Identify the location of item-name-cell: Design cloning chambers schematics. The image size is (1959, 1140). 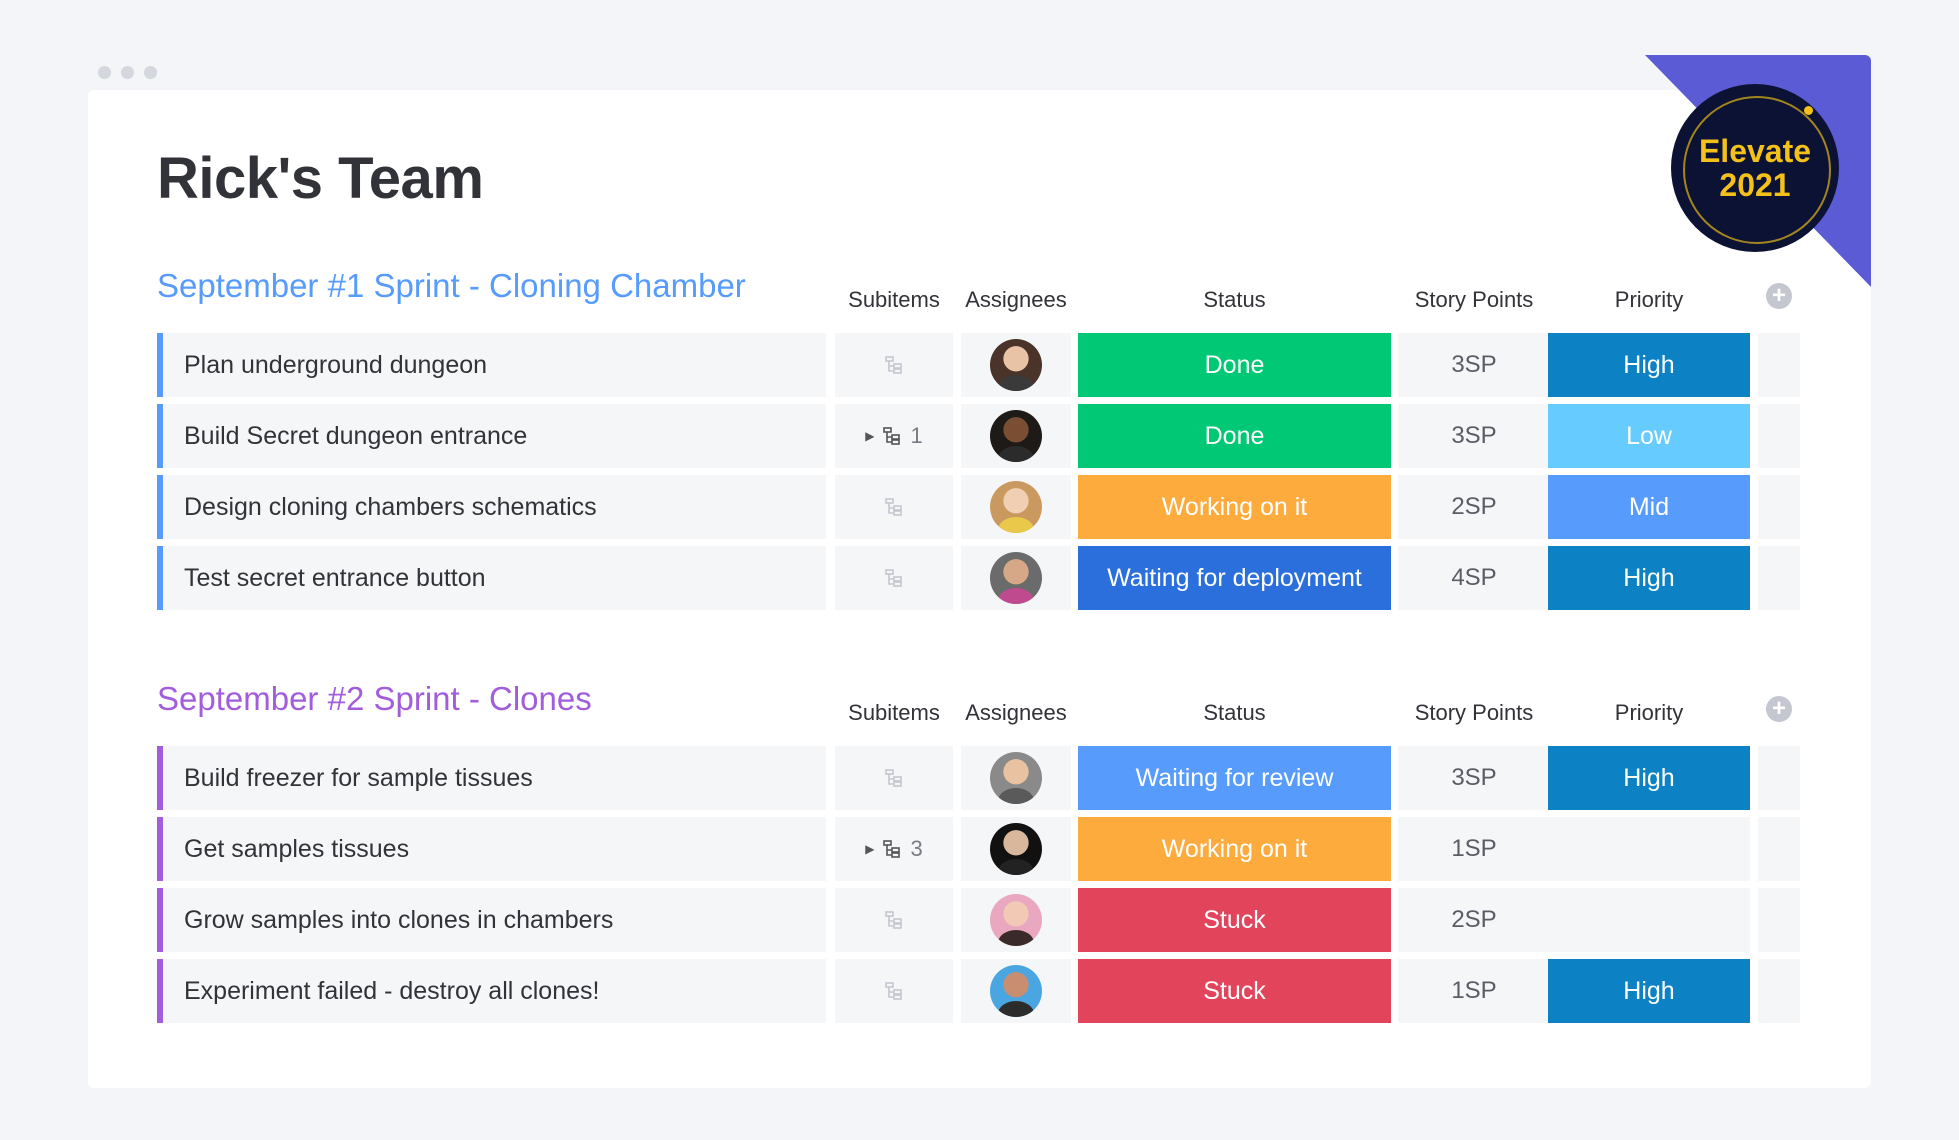
(491, 507).